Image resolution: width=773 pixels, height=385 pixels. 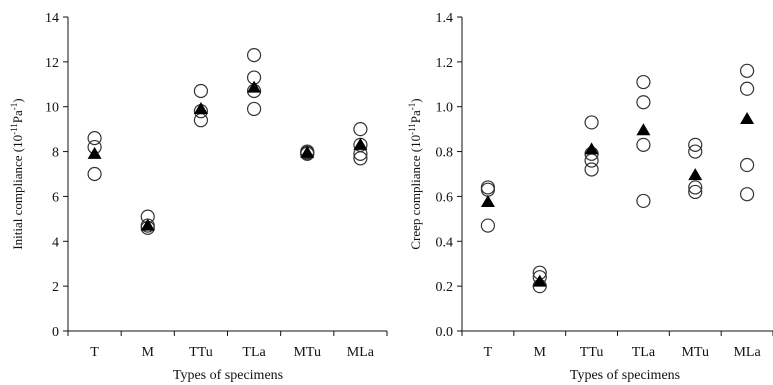 I want to click on y-tick-label: 8, so click(x=55, y=153).